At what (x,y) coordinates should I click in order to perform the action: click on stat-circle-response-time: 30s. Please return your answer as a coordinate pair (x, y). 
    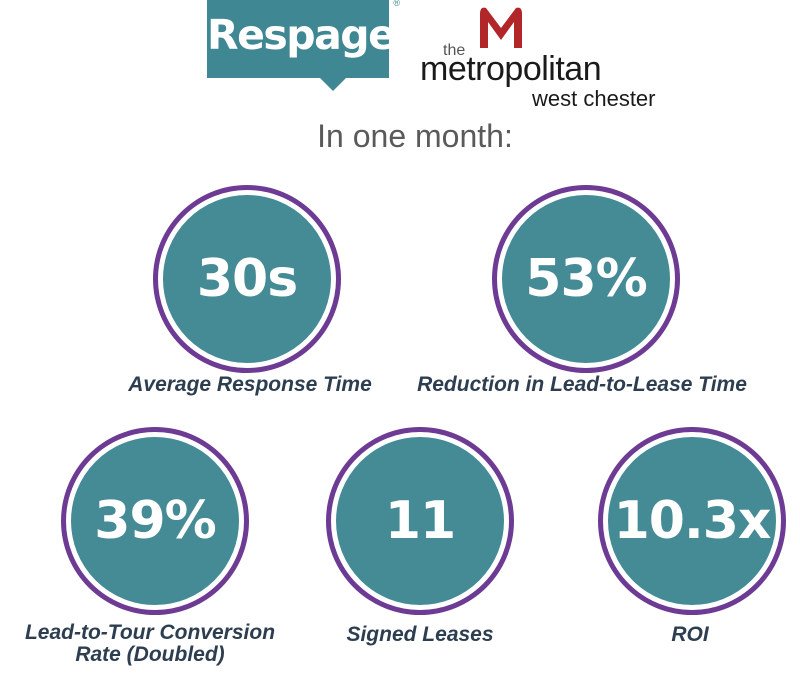
    Looking at the image, I should click on (247, 279).